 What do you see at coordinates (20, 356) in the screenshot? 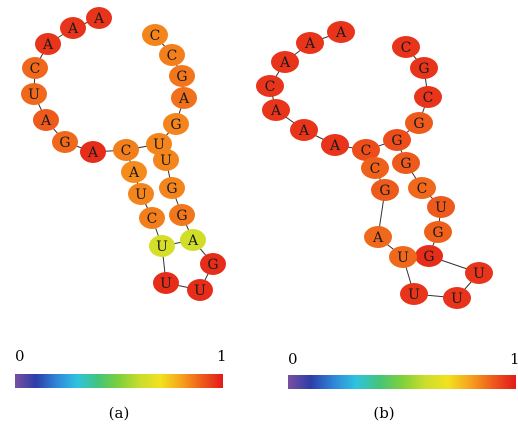
I see `scale-a-min-label: 0` at bounding box center [20, 356].